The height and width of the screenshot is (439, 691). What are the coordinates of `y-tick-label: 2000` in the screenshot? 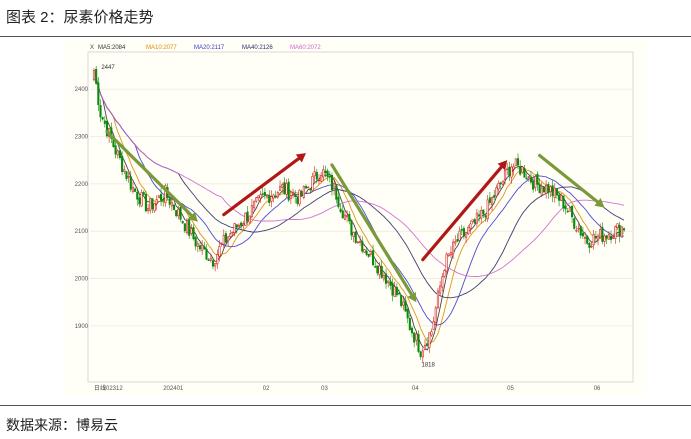 It's located at (82, 280).